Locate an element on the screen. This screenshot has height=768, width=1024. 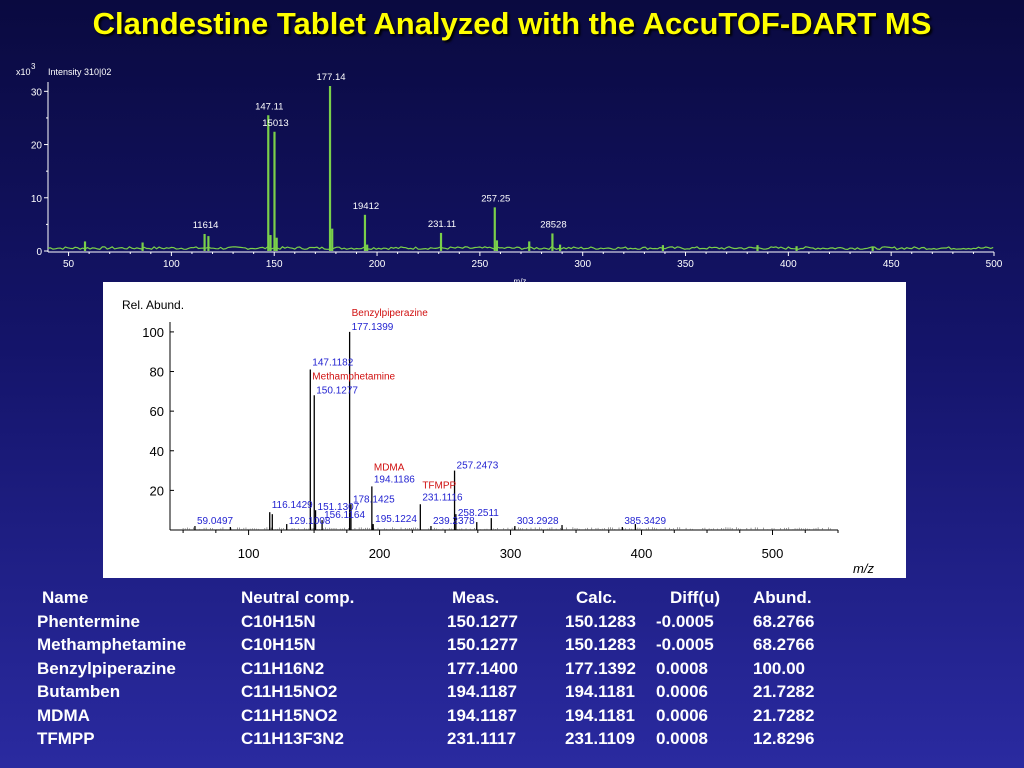
peak-annotation: 177.1399 is located at coordinates (373, 327).